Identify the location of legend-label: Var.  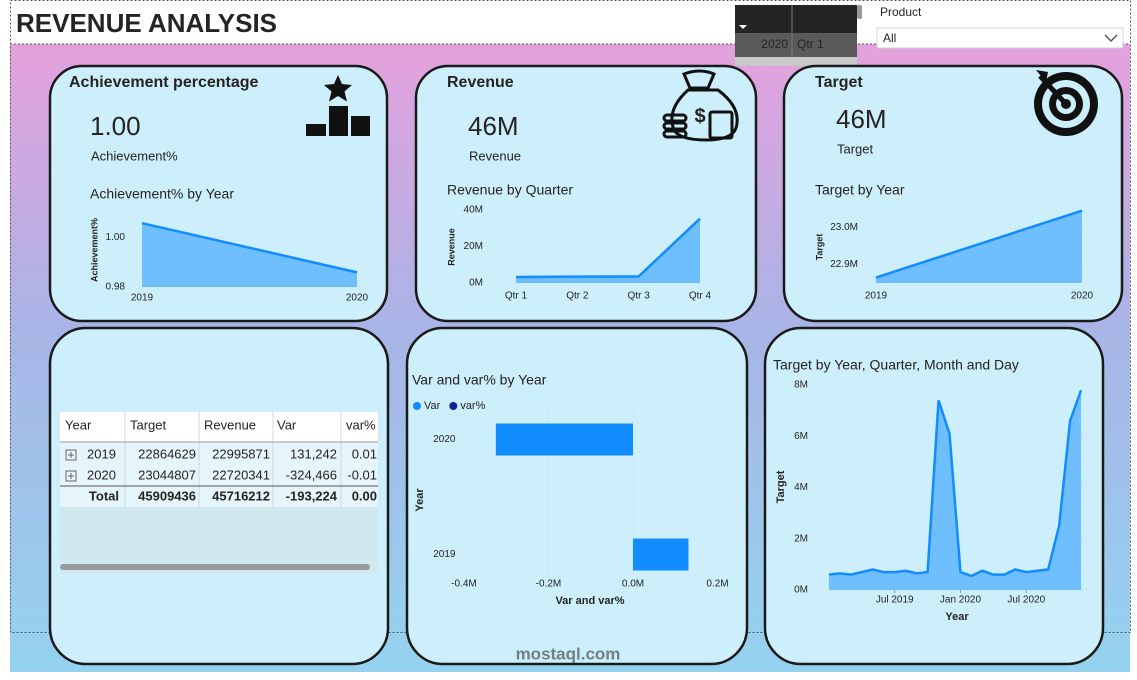
(432, 406).